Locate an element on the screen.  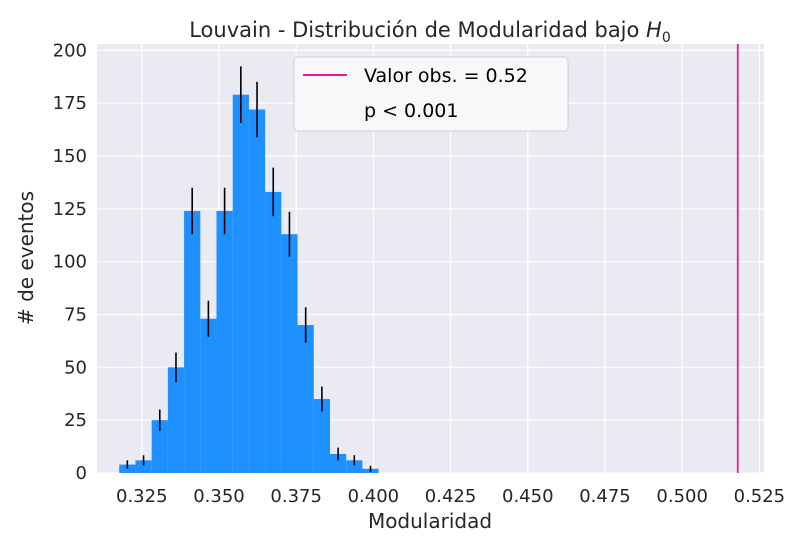
x-tick-label-0: 0.325 is located at coordinates (142, 496).